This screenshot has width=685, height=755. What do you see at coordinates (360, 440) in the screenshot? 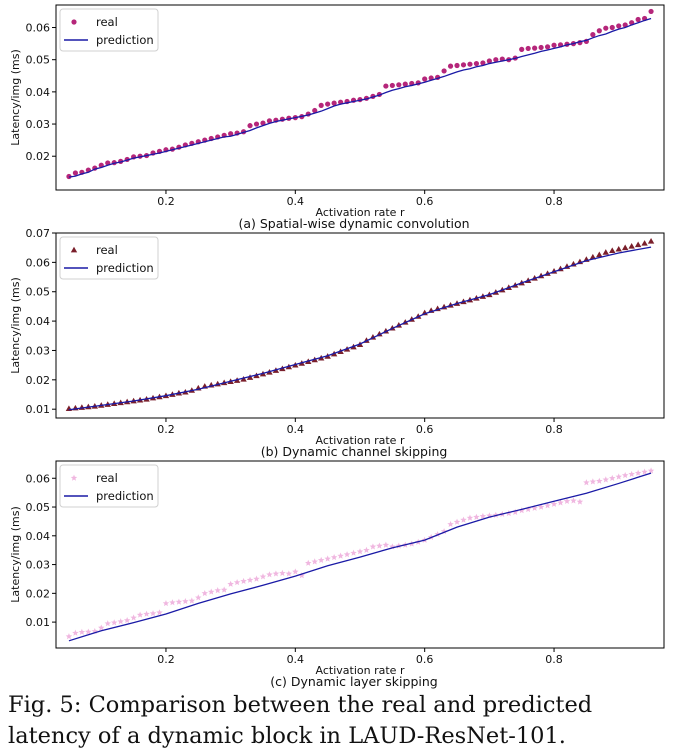
I see `x-axis-label: Activation rate r` at bounding box center [360, 440].